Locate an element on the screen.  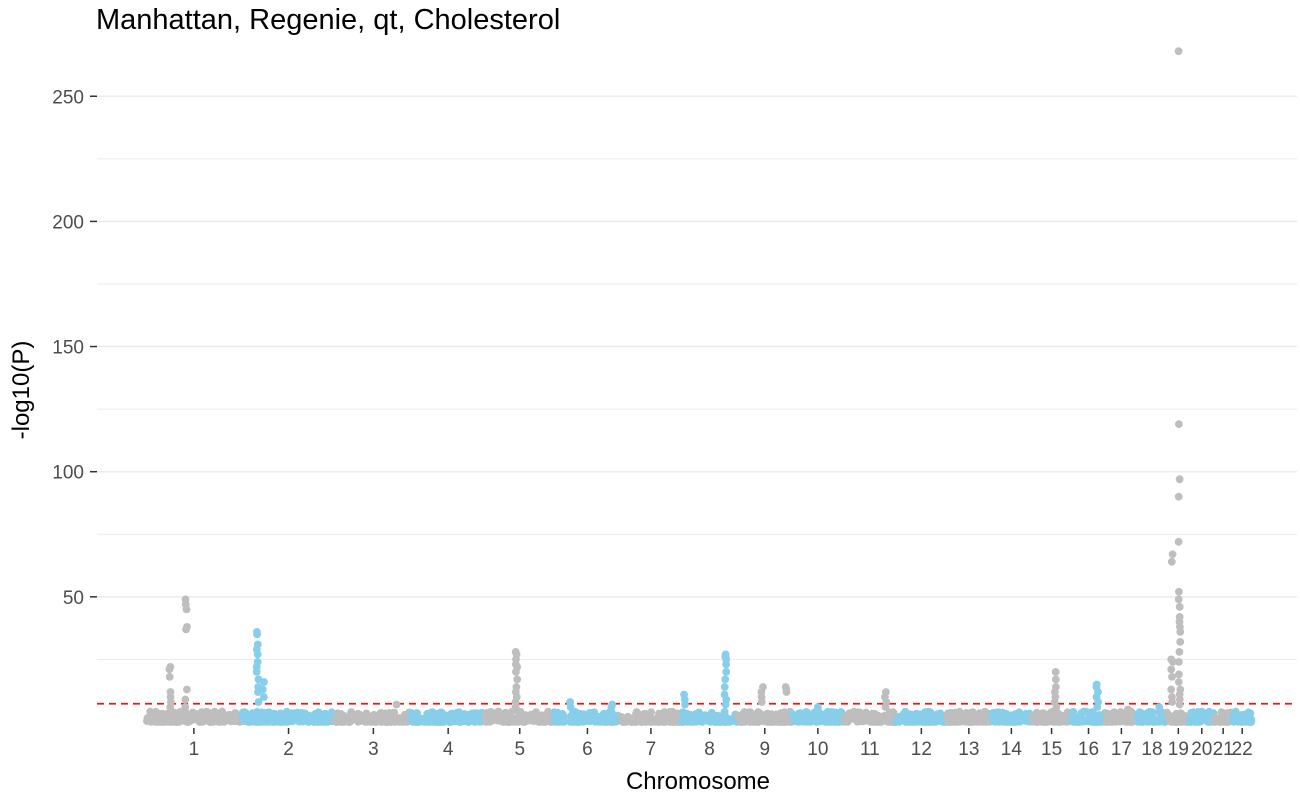
x-tick-label: 15 is located at coordinates (1051, 749).